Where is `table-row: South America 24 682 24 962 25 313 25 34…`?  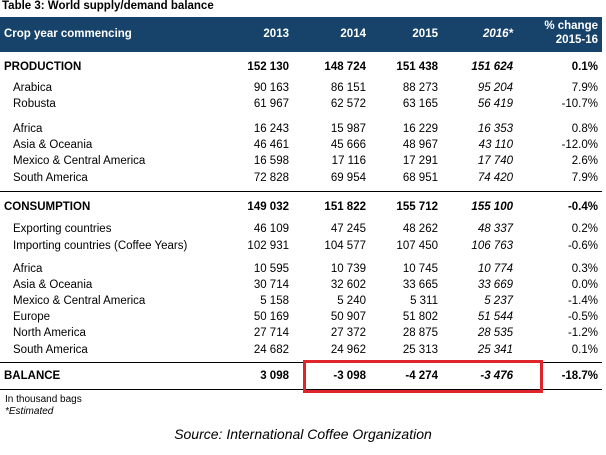 table-row: South America 24 682 24 962 25 313 25 34… is located at coordinates (301, 350).